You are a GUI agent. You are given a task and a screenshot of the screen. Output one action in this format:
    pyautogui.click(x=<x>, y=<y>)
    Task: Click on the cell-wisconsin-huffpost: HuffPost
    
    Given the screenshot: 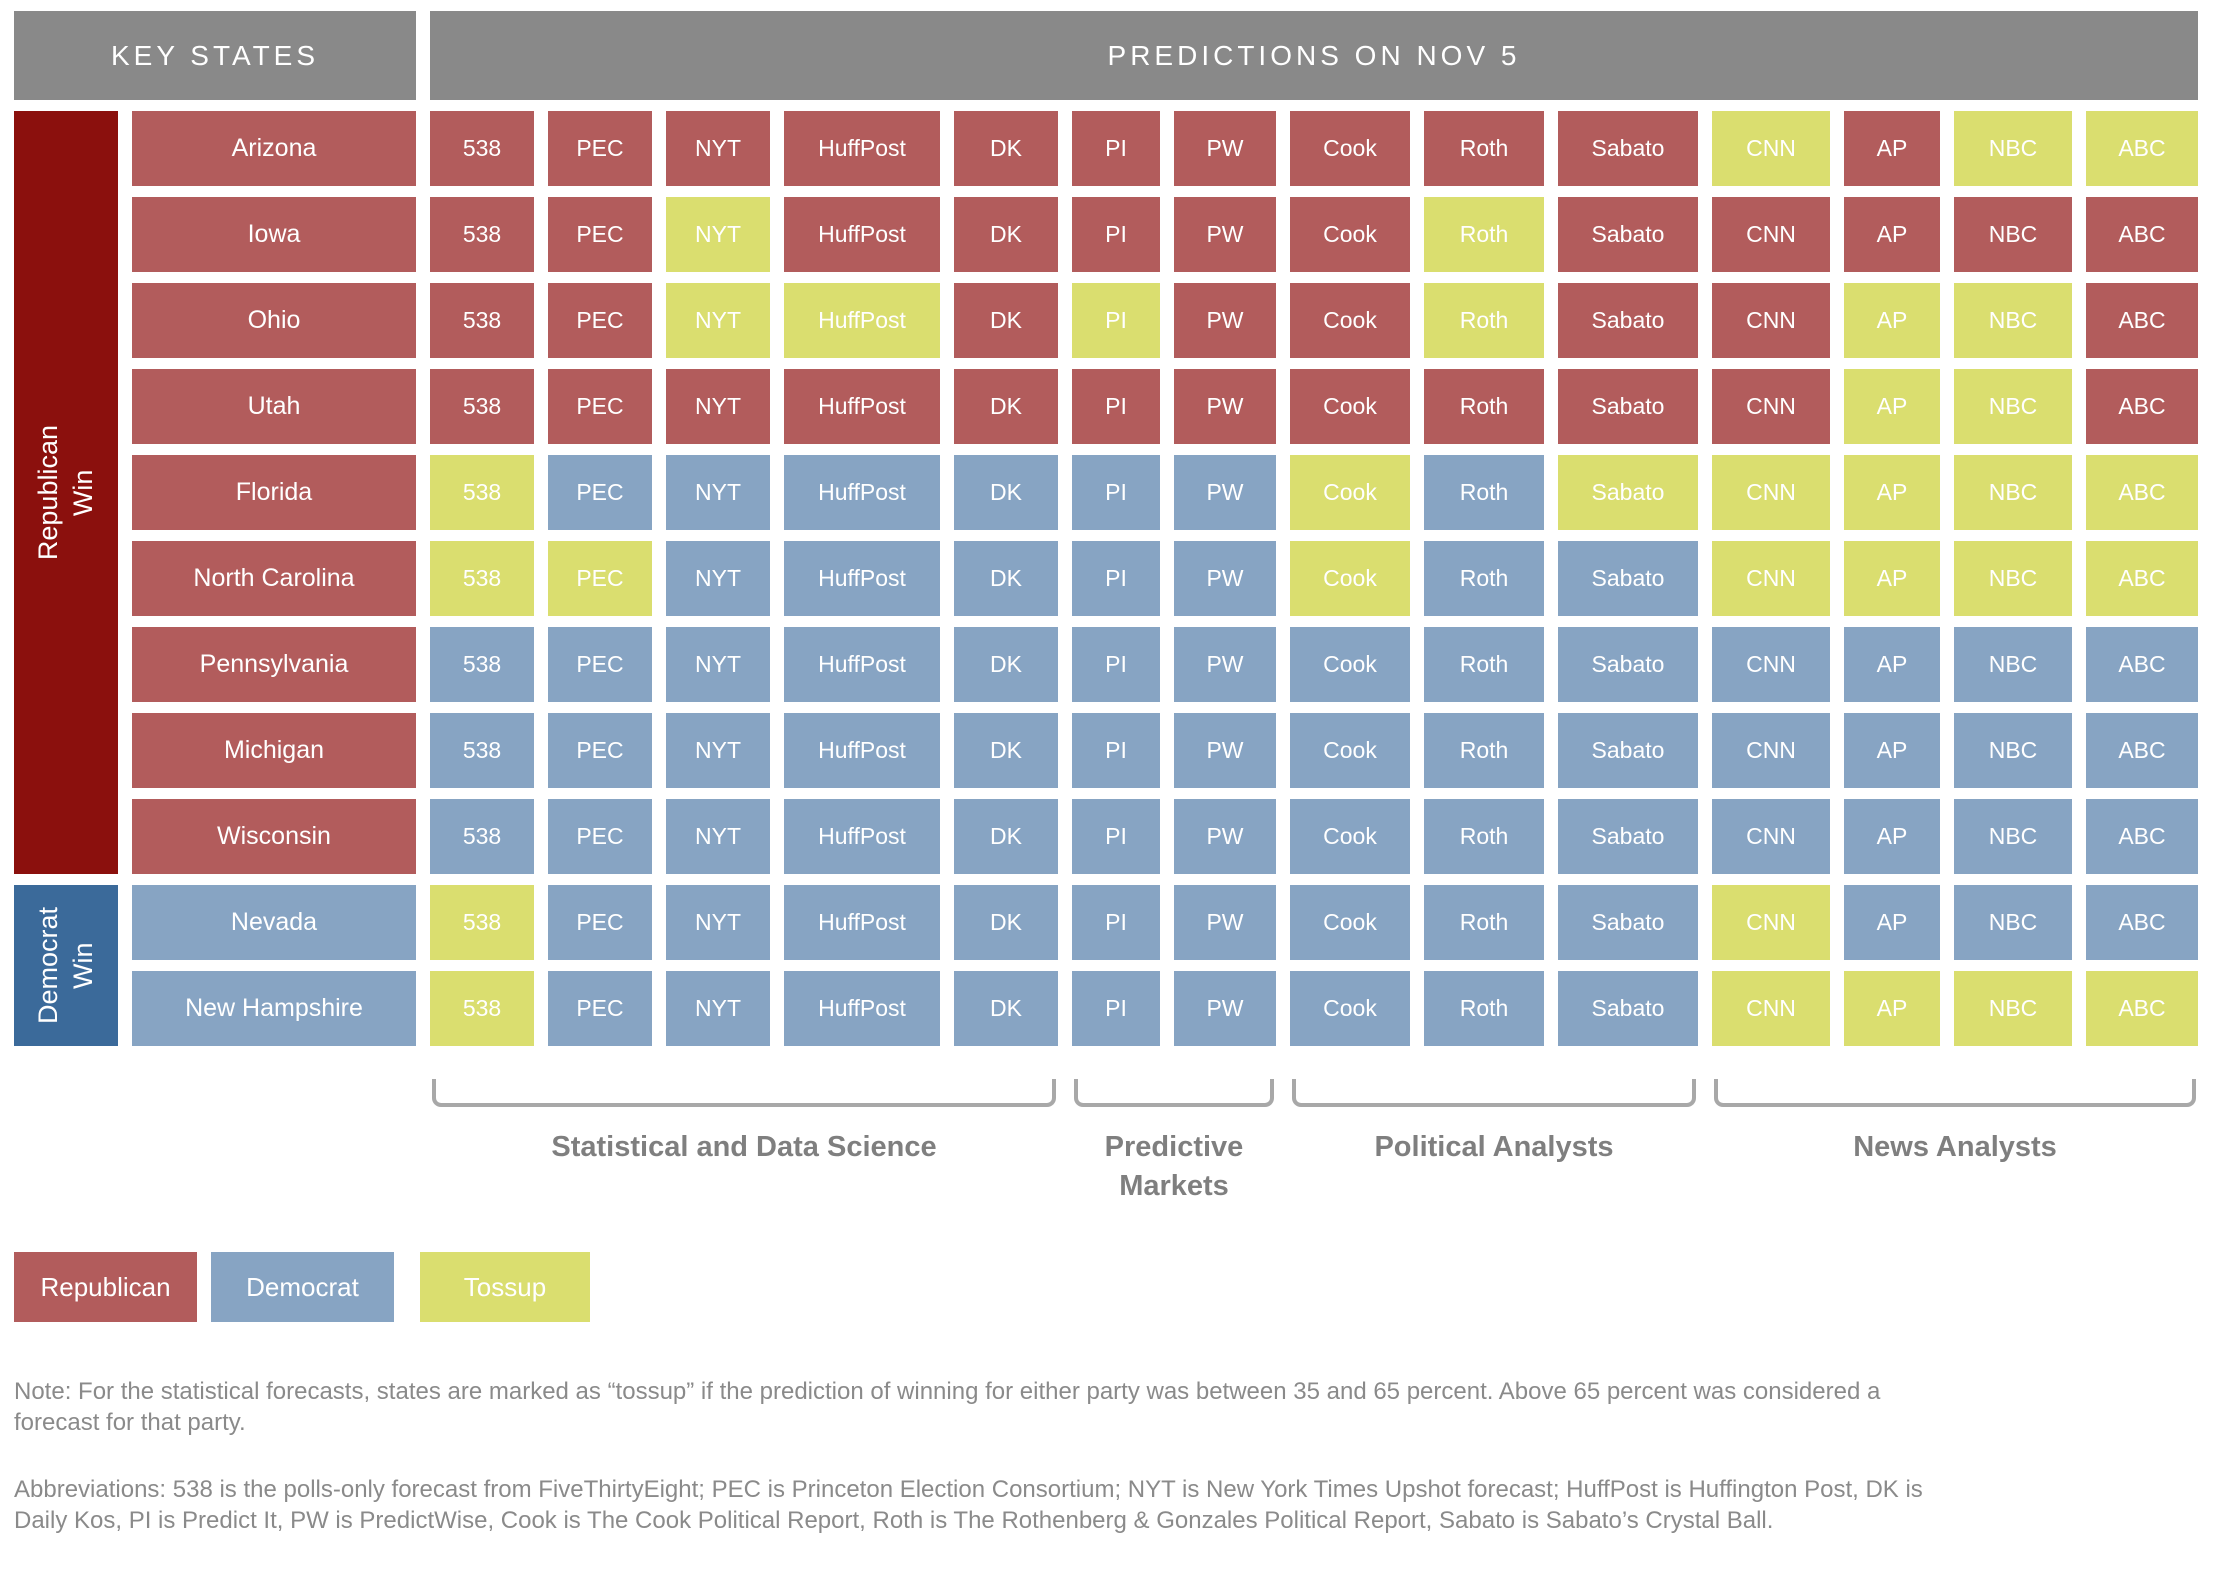 What is the action you would take?
    pyautogui.click(x=862, y=836)
    